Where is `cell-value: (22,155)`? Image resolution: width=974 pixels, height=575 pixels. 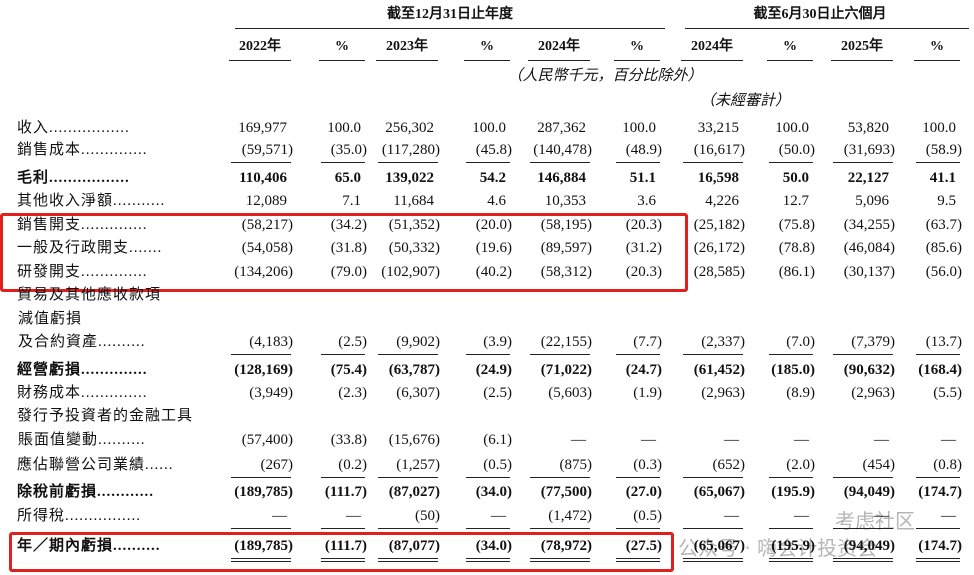
cell-value: (22,155) is located at coordinates (566, 342).